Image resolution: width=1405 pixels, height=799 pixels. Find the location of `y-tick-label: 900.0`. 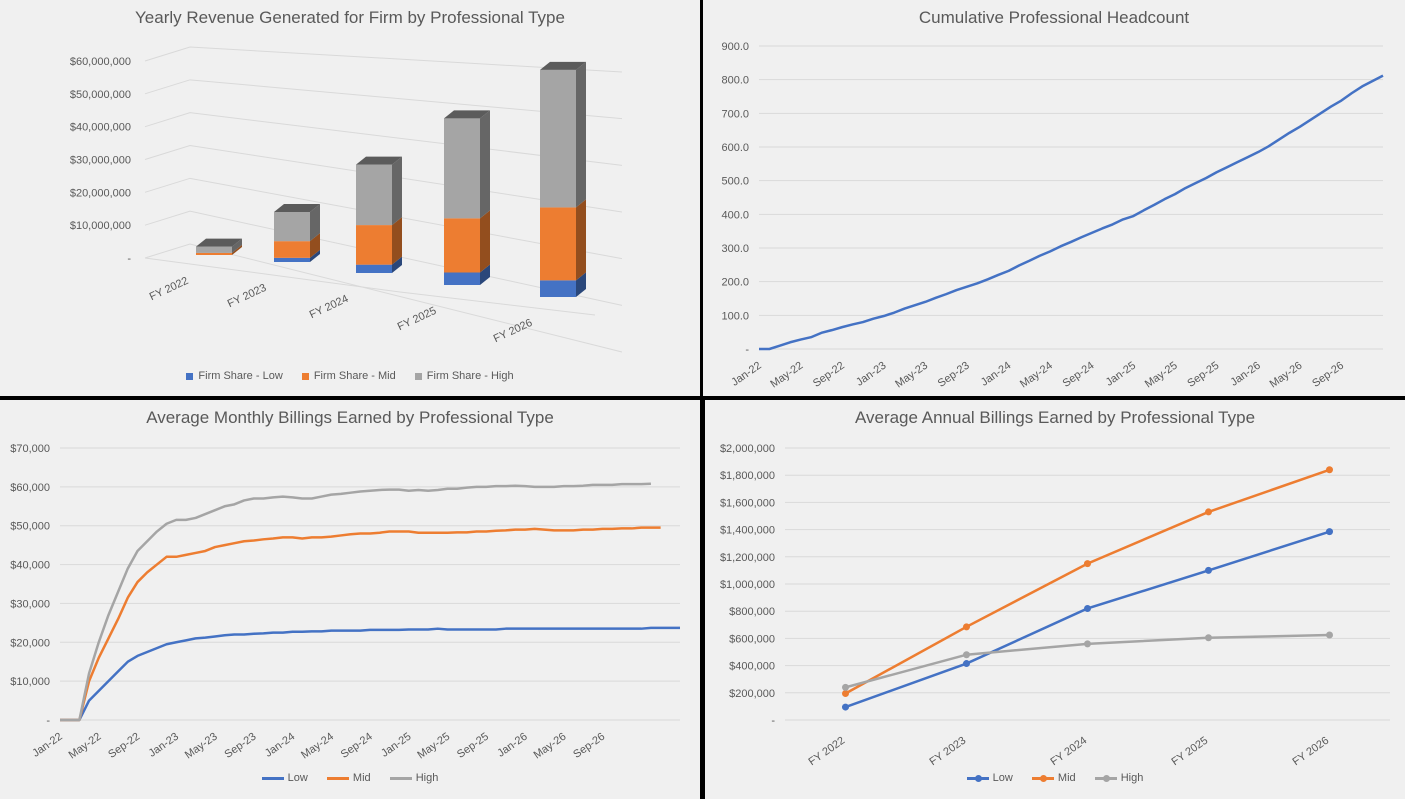

y-tick-label: 900.0 is located at coordinates (735, 47).